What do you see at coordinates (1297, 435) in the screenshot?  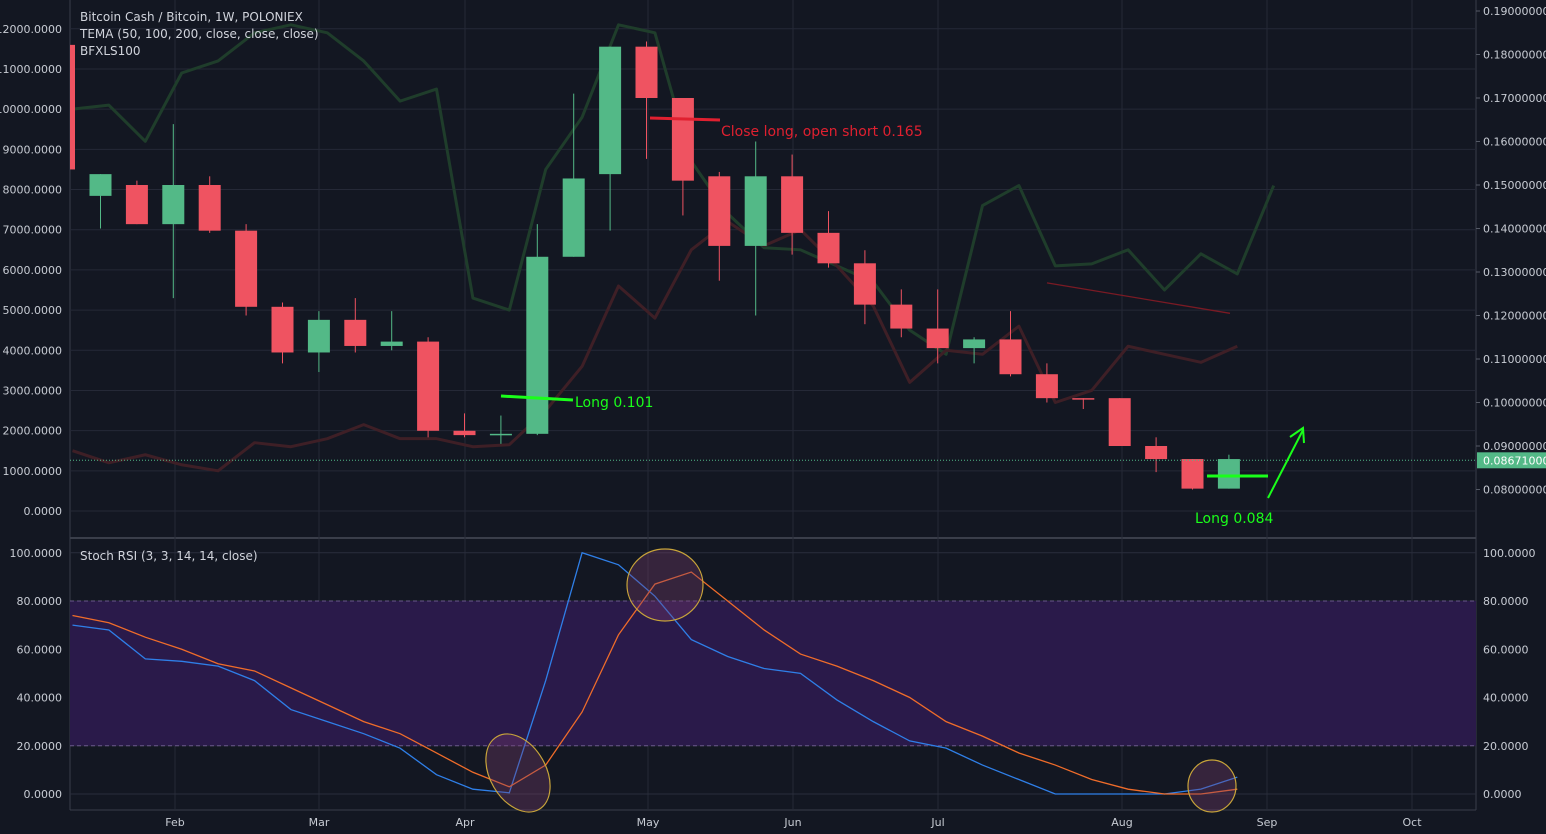 I see `up-arrow-head` at bounding box center [1297, 435].